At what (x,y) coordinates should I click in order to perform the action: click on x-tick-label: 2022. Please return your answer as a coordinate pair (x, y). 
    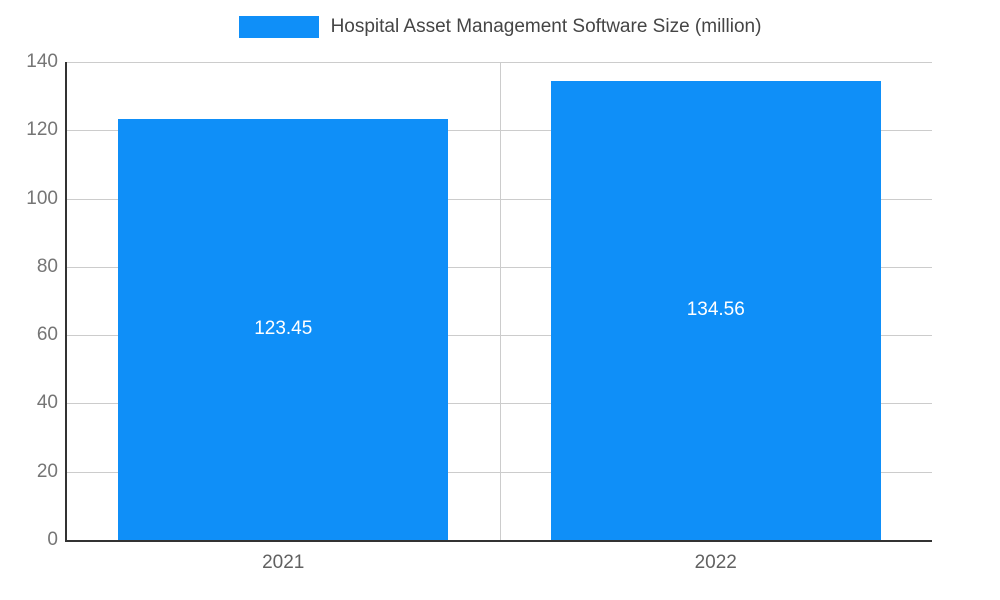
    Looking at the image, I should click on (715, 562).